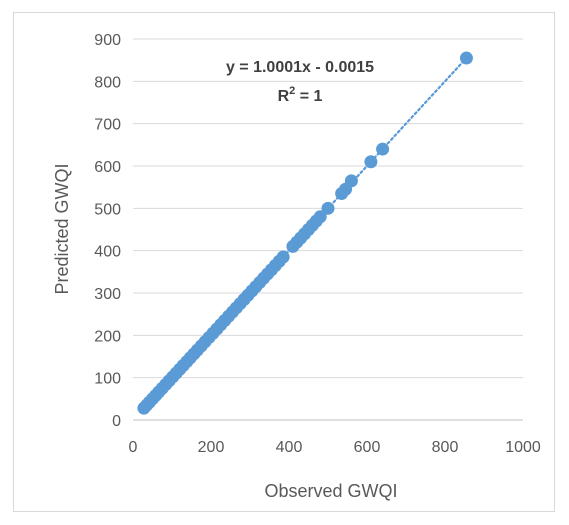 The height and width of the screenshot is (525, 569). I want to click on y-tick-label-600: 600, so click(107, 167).